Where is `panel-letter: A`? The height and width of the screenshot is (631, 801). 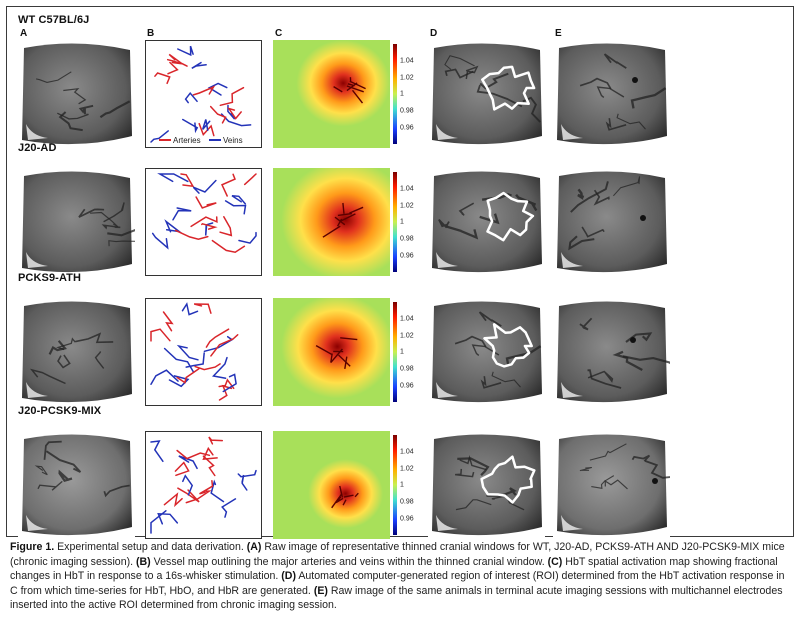
panel-letter: A is located at coordinates (24, 33).